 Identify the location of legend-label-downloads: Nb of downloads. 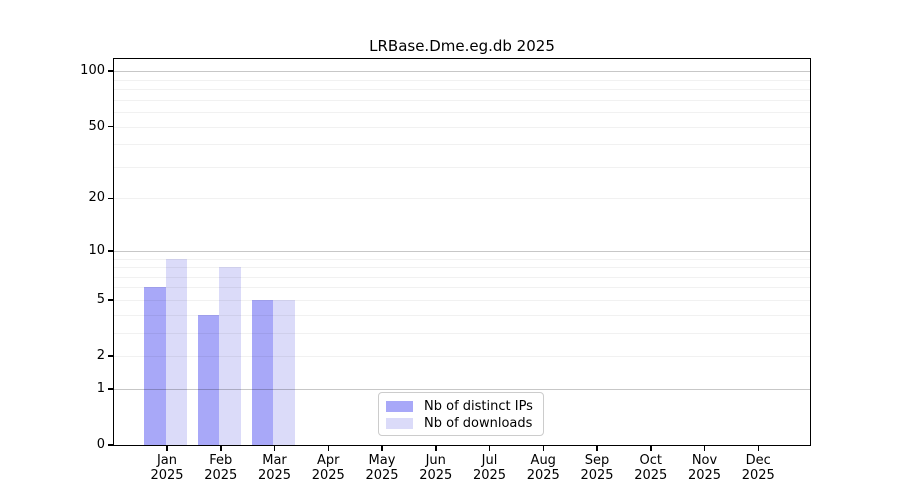
(478, 423).